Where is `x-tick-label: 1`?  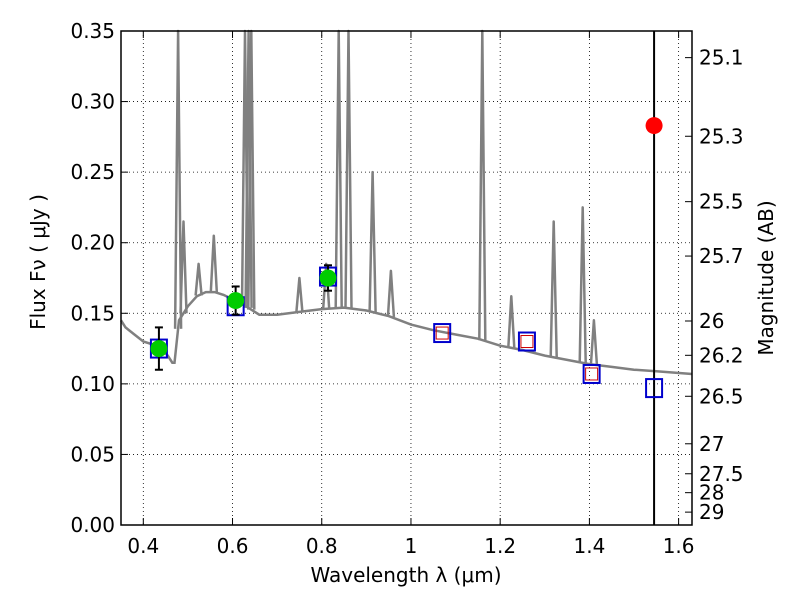 x-tick-label: 1 is located at coordinates (411, 546).